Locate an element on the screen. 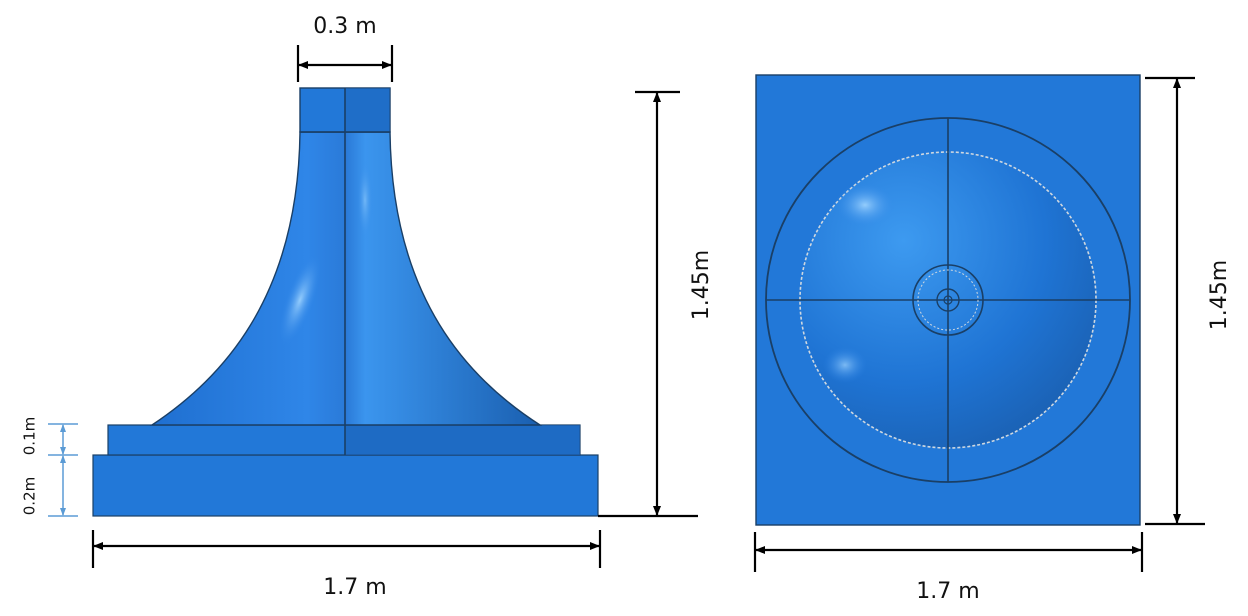 This screenshot has height=616, width=1248. band-shade is located at coordinates (462, 440).